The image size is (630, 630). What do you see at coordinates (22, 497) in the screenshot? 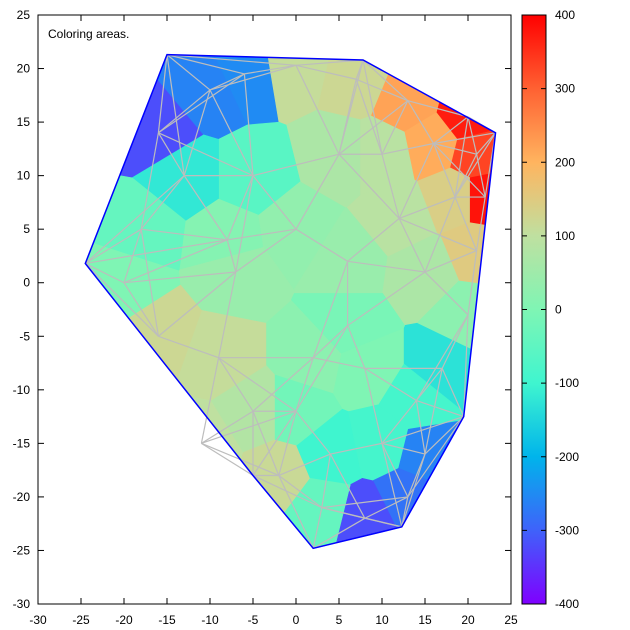
I see `y-tick-label: -20` at bounding box center [22, 497].